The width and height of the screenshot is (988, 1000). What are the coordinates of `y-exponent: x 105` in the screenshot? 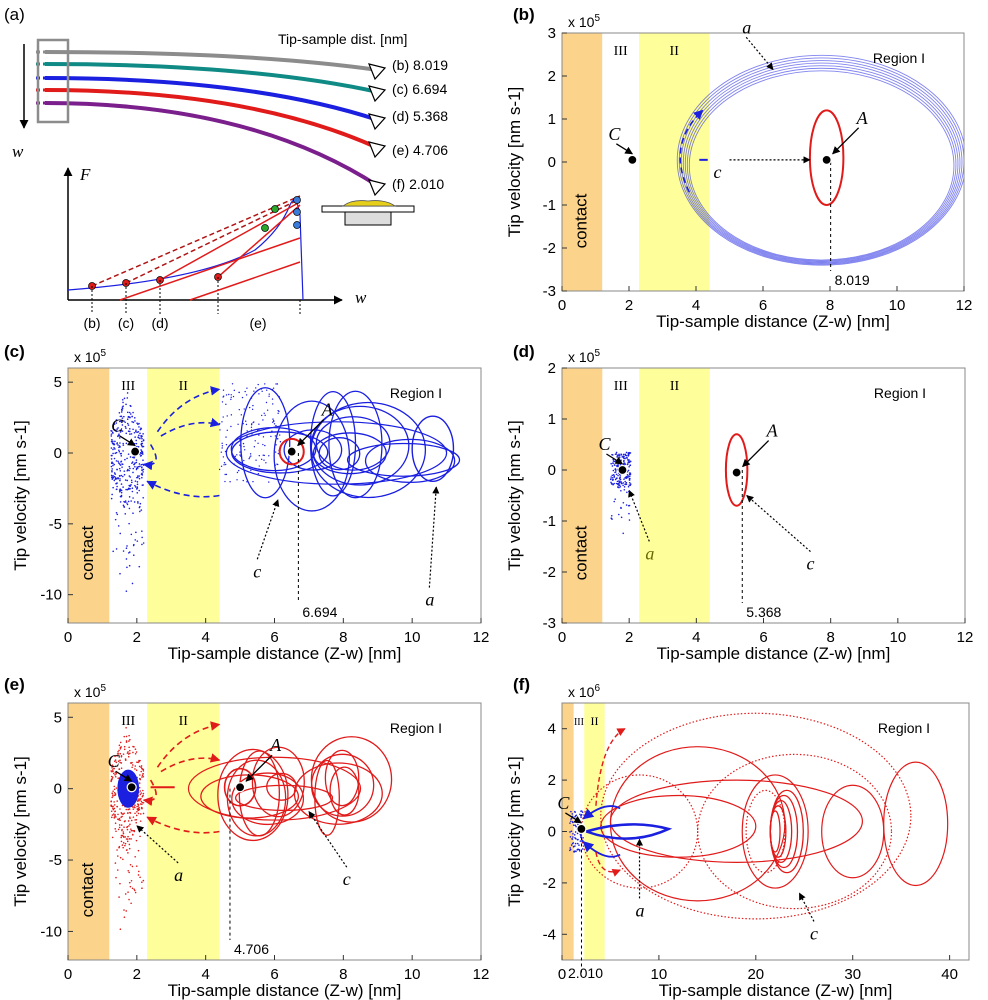 It's located at (90, 691).